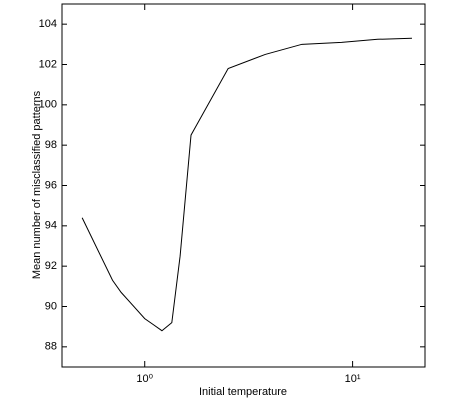 The height and width of the screenshot is (402, 474). I want to click on x-tick-label: 10⁰, so click(144, 379).